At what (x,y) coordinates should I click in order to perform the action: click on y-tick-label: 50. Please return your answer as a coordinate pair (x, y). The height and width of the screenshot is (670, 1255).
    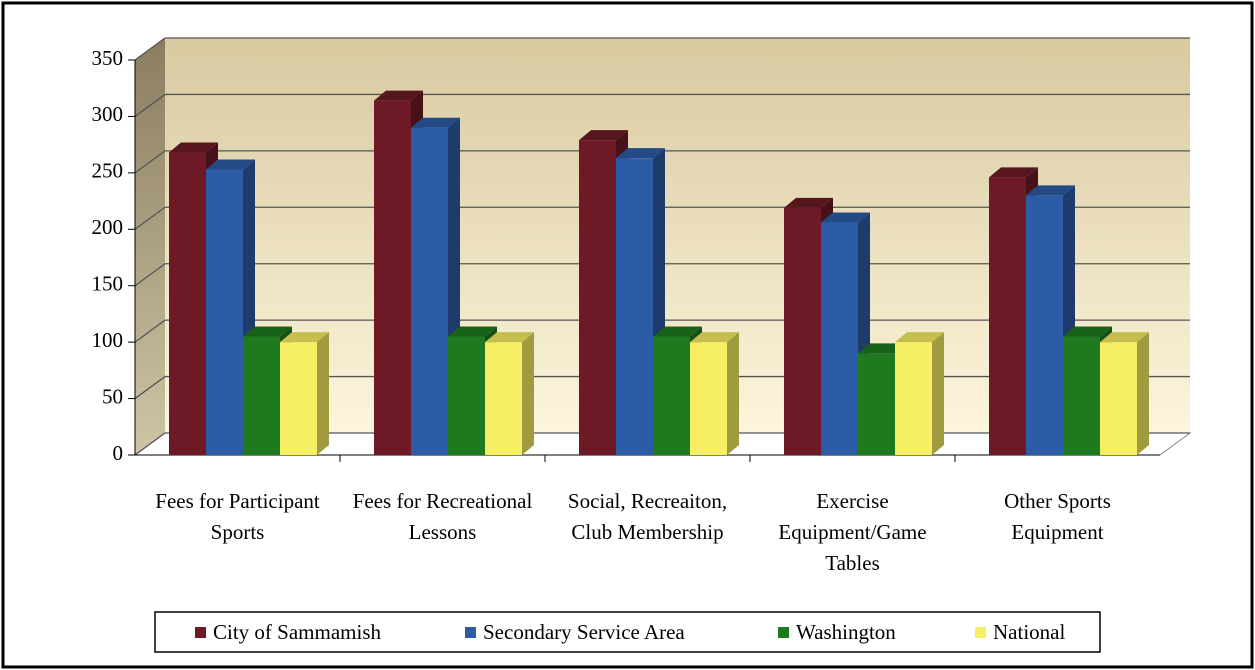
    Looking at the image, I should click on (112, 396).